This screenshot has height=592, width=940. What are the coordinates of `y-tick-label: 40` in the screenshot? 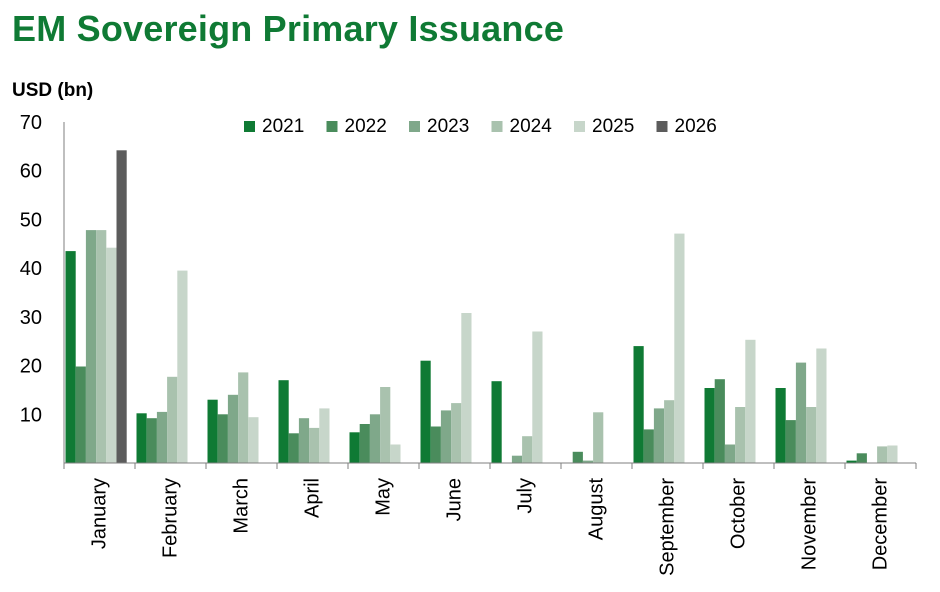 It's located at (31, 269).